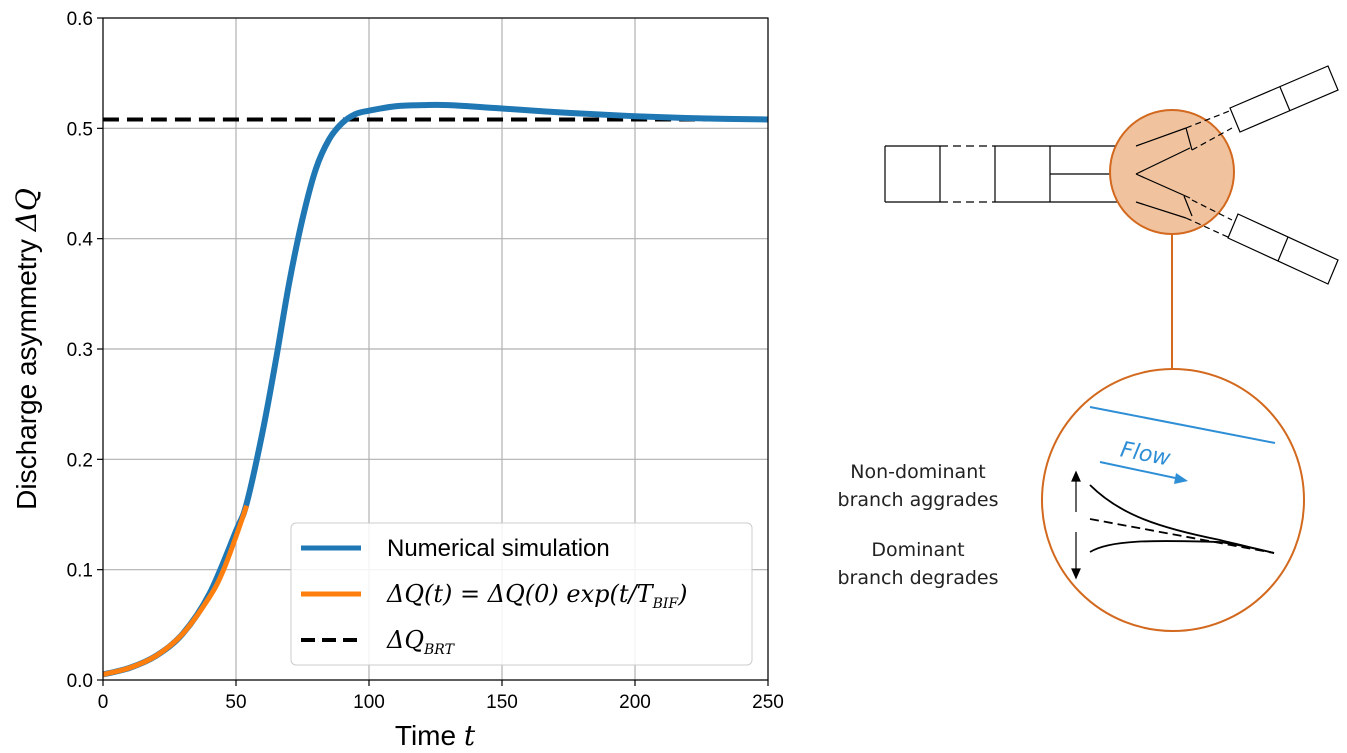 The image size is (1347, 753). Describe the element at coordinates (103, 702) in the screenshot. I see `x-tick-label: 0` at that location.